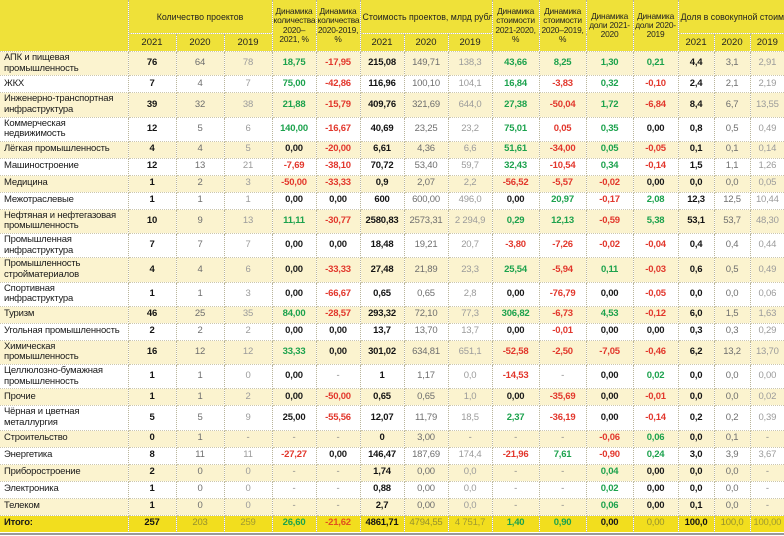 This screenshot has width=784, height=536. Describe the element at coordinates (696, 456) in the screenshot. I see `cell-share-2021: 3,0` at that location.